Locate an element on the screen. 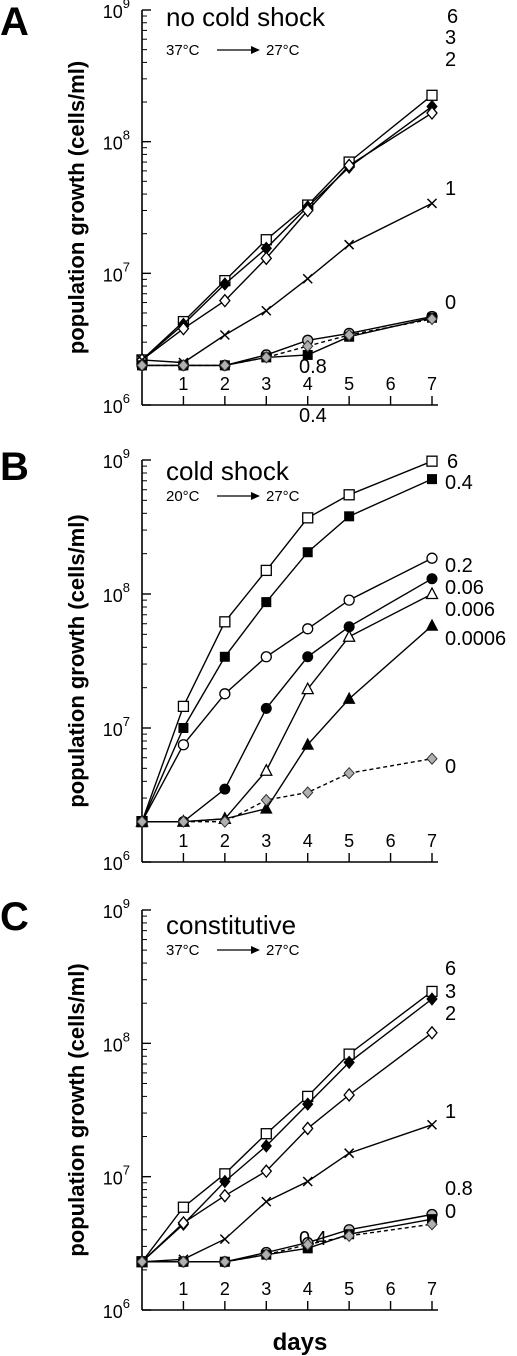  x-tick-label: 4 is located at coordinates (308, 841).